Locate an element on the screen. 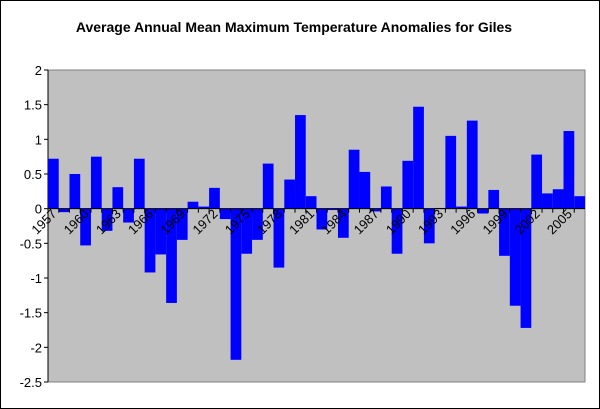  y-tick-label: -1 is located at coordinates (36, 278).